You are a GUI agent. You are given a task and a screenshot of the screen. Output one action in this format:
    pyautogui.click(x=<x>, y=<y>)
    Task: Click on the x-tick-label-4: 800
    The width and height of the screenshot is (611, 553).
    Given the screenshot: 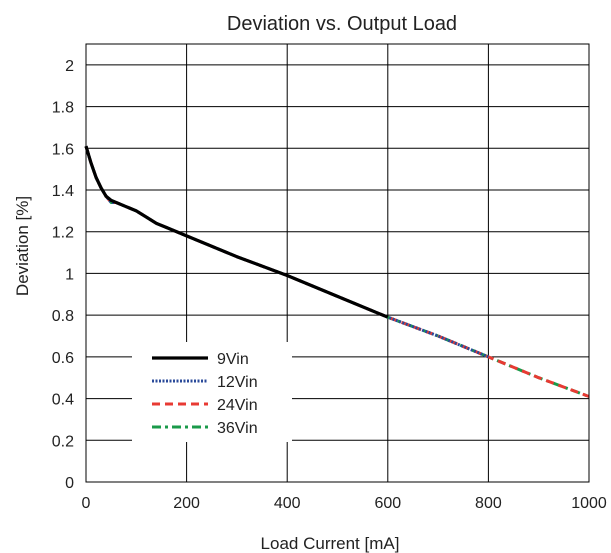 What is the action you would take?
    pyautogui.click(x=488, y=503)
    